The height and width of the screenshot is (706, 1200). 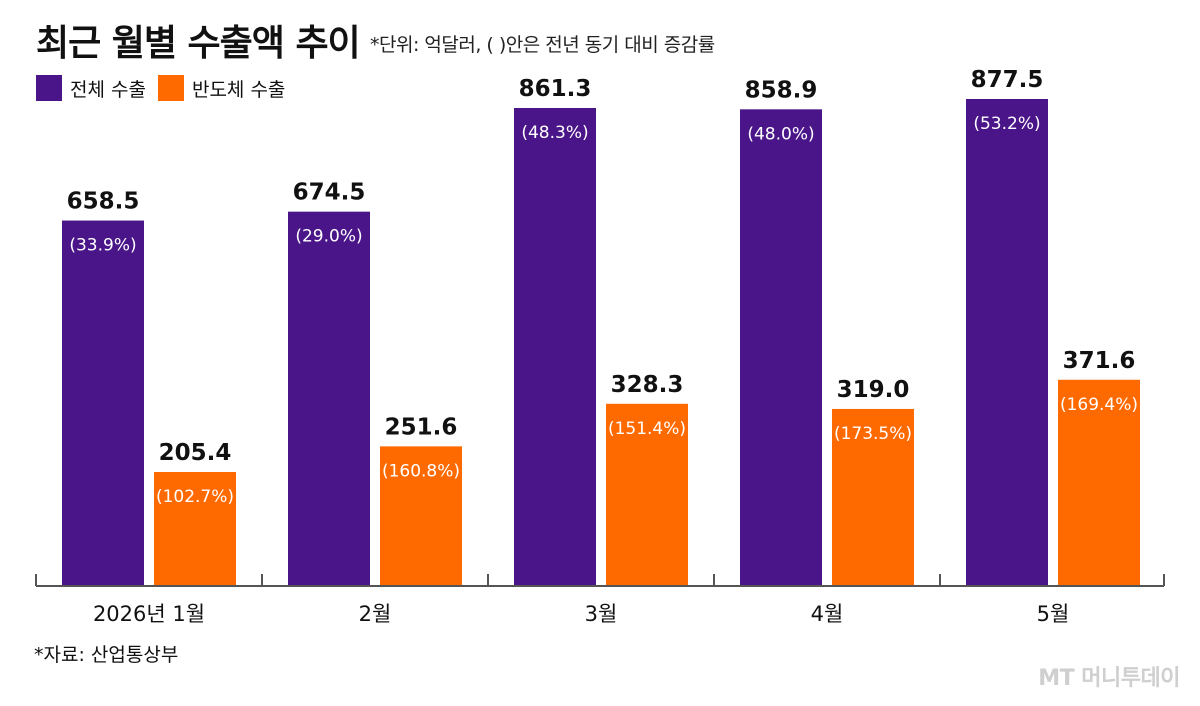 I want to click on legend-swatch-semiconductor, so click(x=170, y=88).